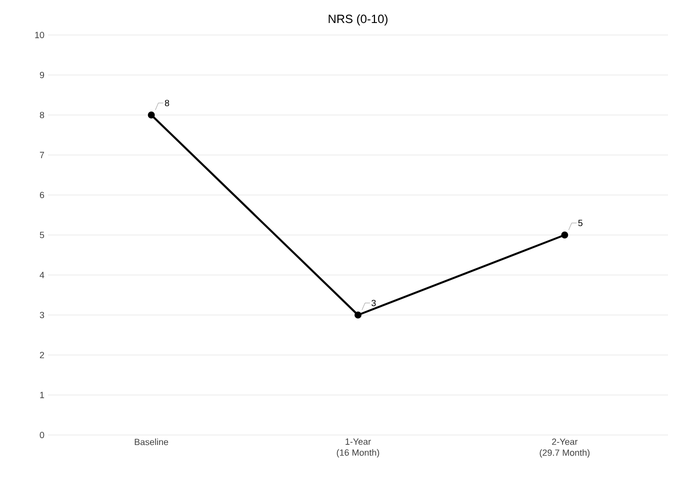 This screenshot has height=487, width=682. I want to click on data-label: 5, so click(580, 223).